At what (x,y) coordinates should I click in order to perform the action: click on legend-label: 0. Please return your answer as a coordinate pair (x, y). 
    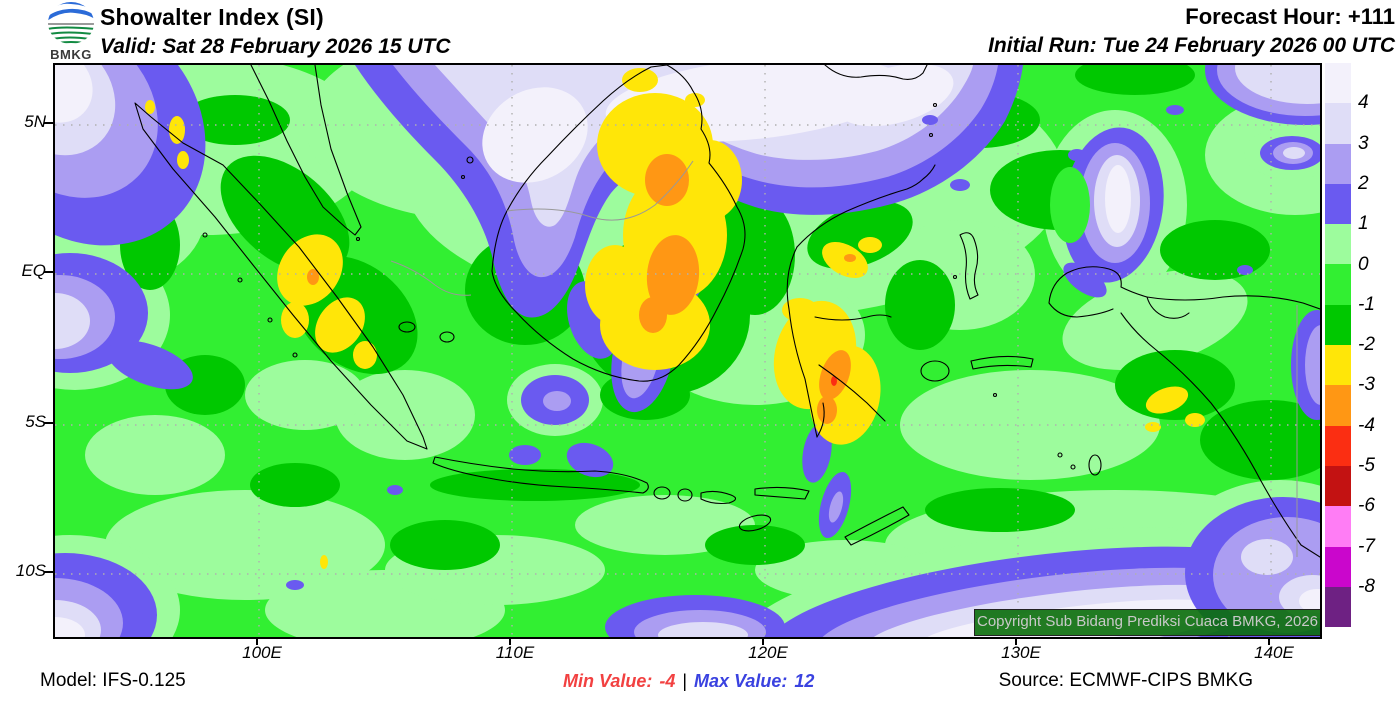
    Looking at the image, I should click on (1363, 264).